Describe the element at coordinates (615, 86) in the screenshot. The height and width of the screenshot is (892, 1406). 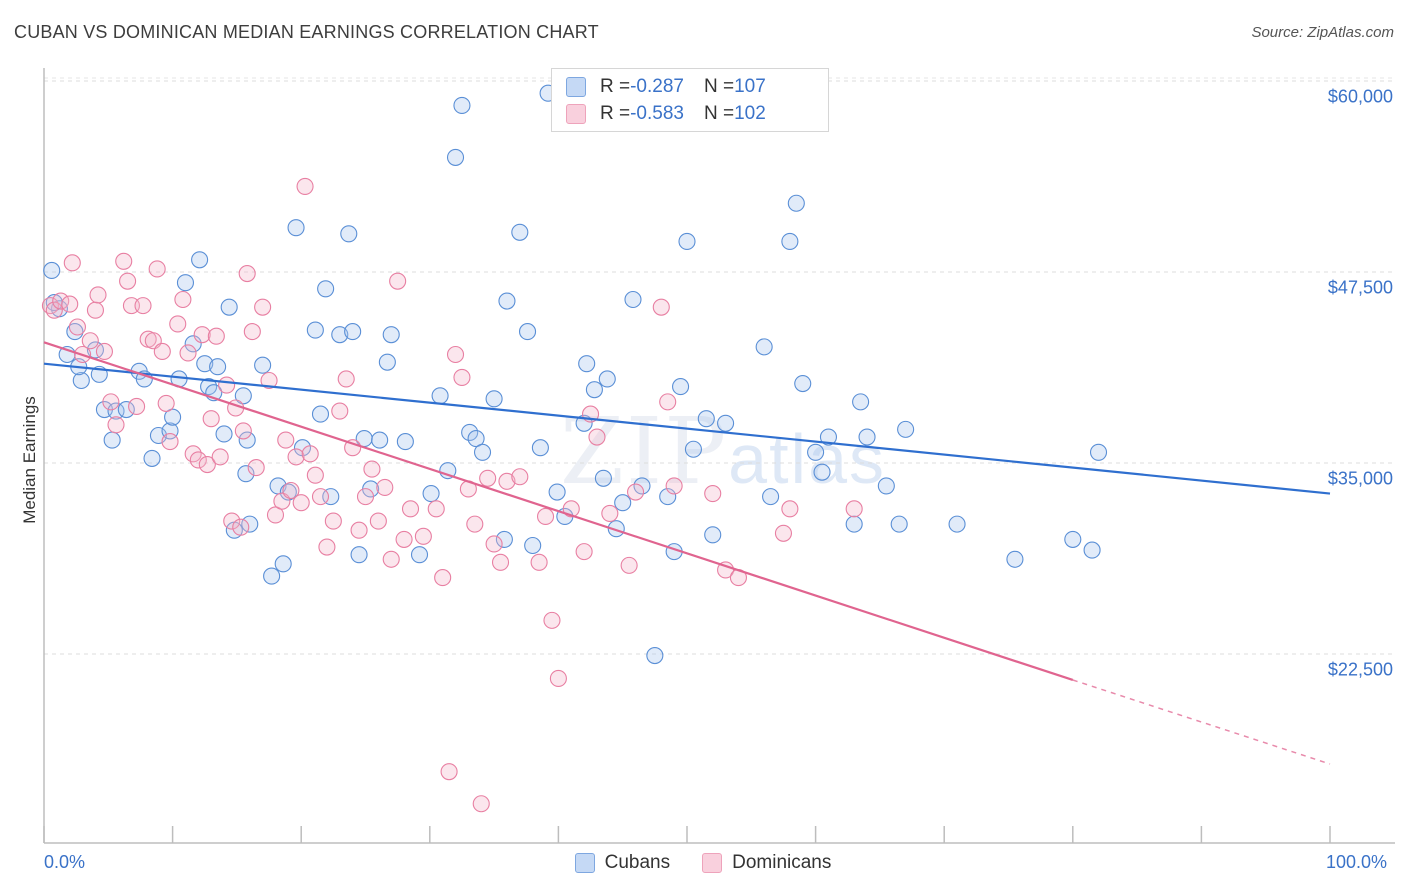
I see `r-label: R =` at that location.